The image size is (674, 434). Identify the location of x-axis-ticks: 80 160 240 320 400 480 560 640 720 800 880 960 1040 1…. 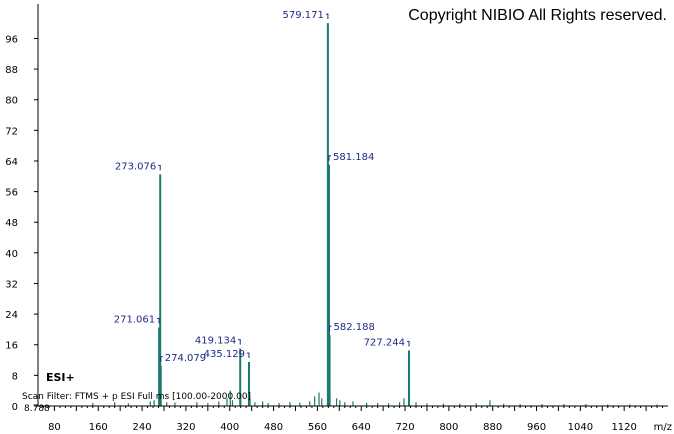
(353, 419).